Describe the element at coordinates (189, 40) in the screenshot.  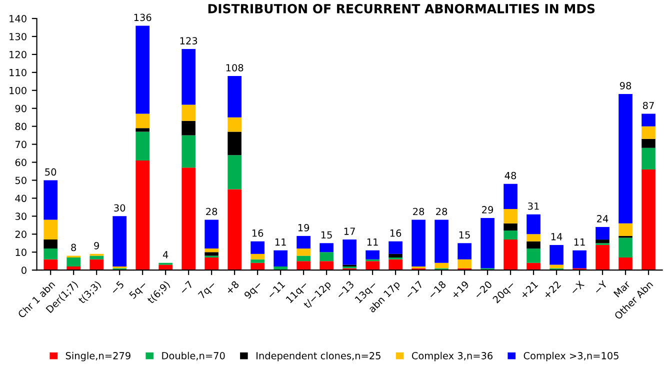
I see `total-label: 123` at that location.